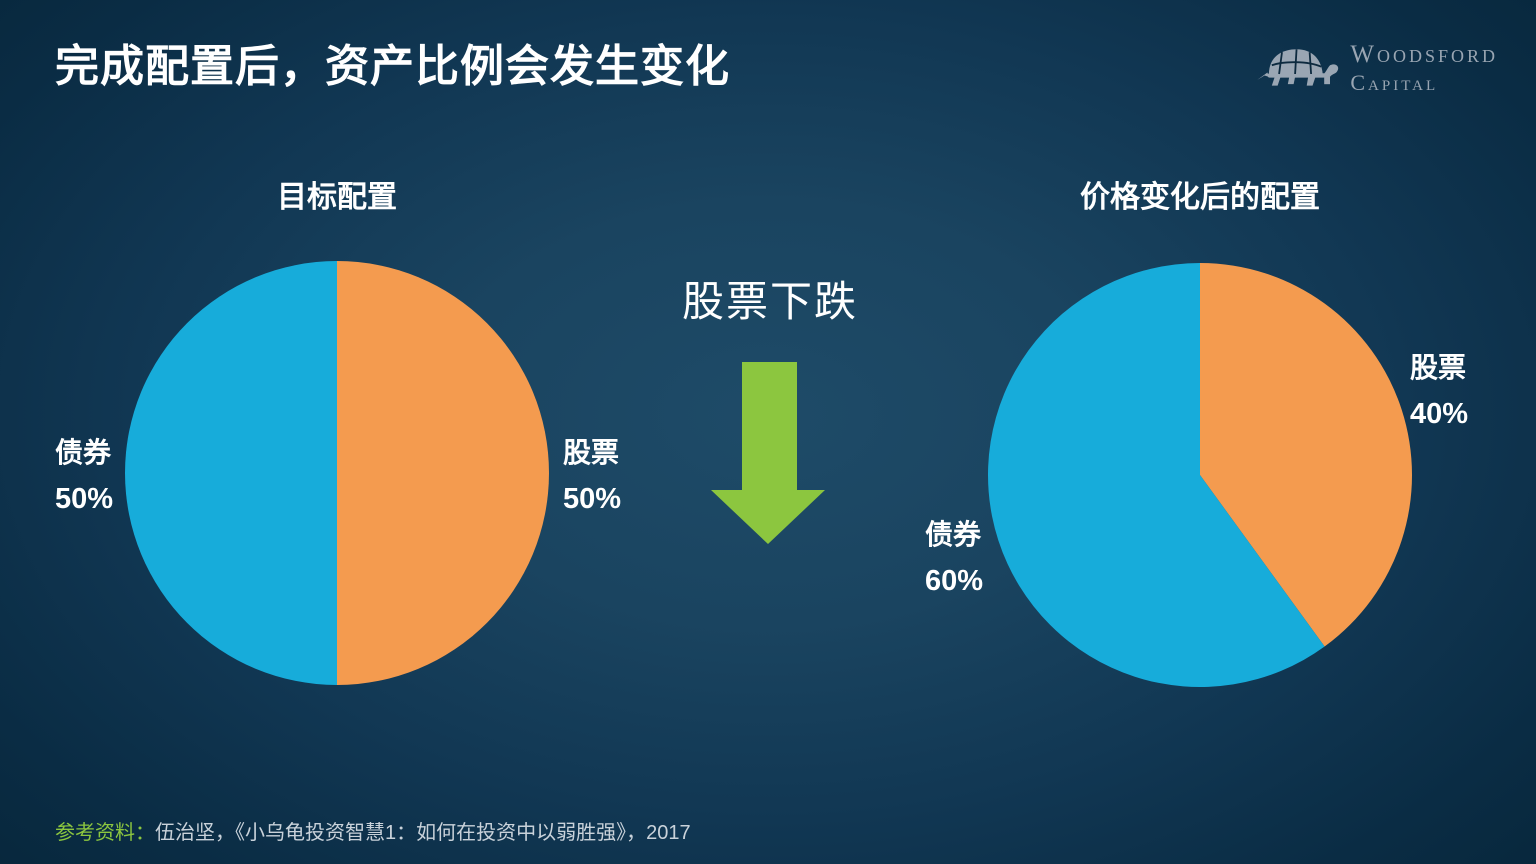 The height and width of the screenshot is (864, 1536). I want to click on down-arrow-icon, so click(768, 453).